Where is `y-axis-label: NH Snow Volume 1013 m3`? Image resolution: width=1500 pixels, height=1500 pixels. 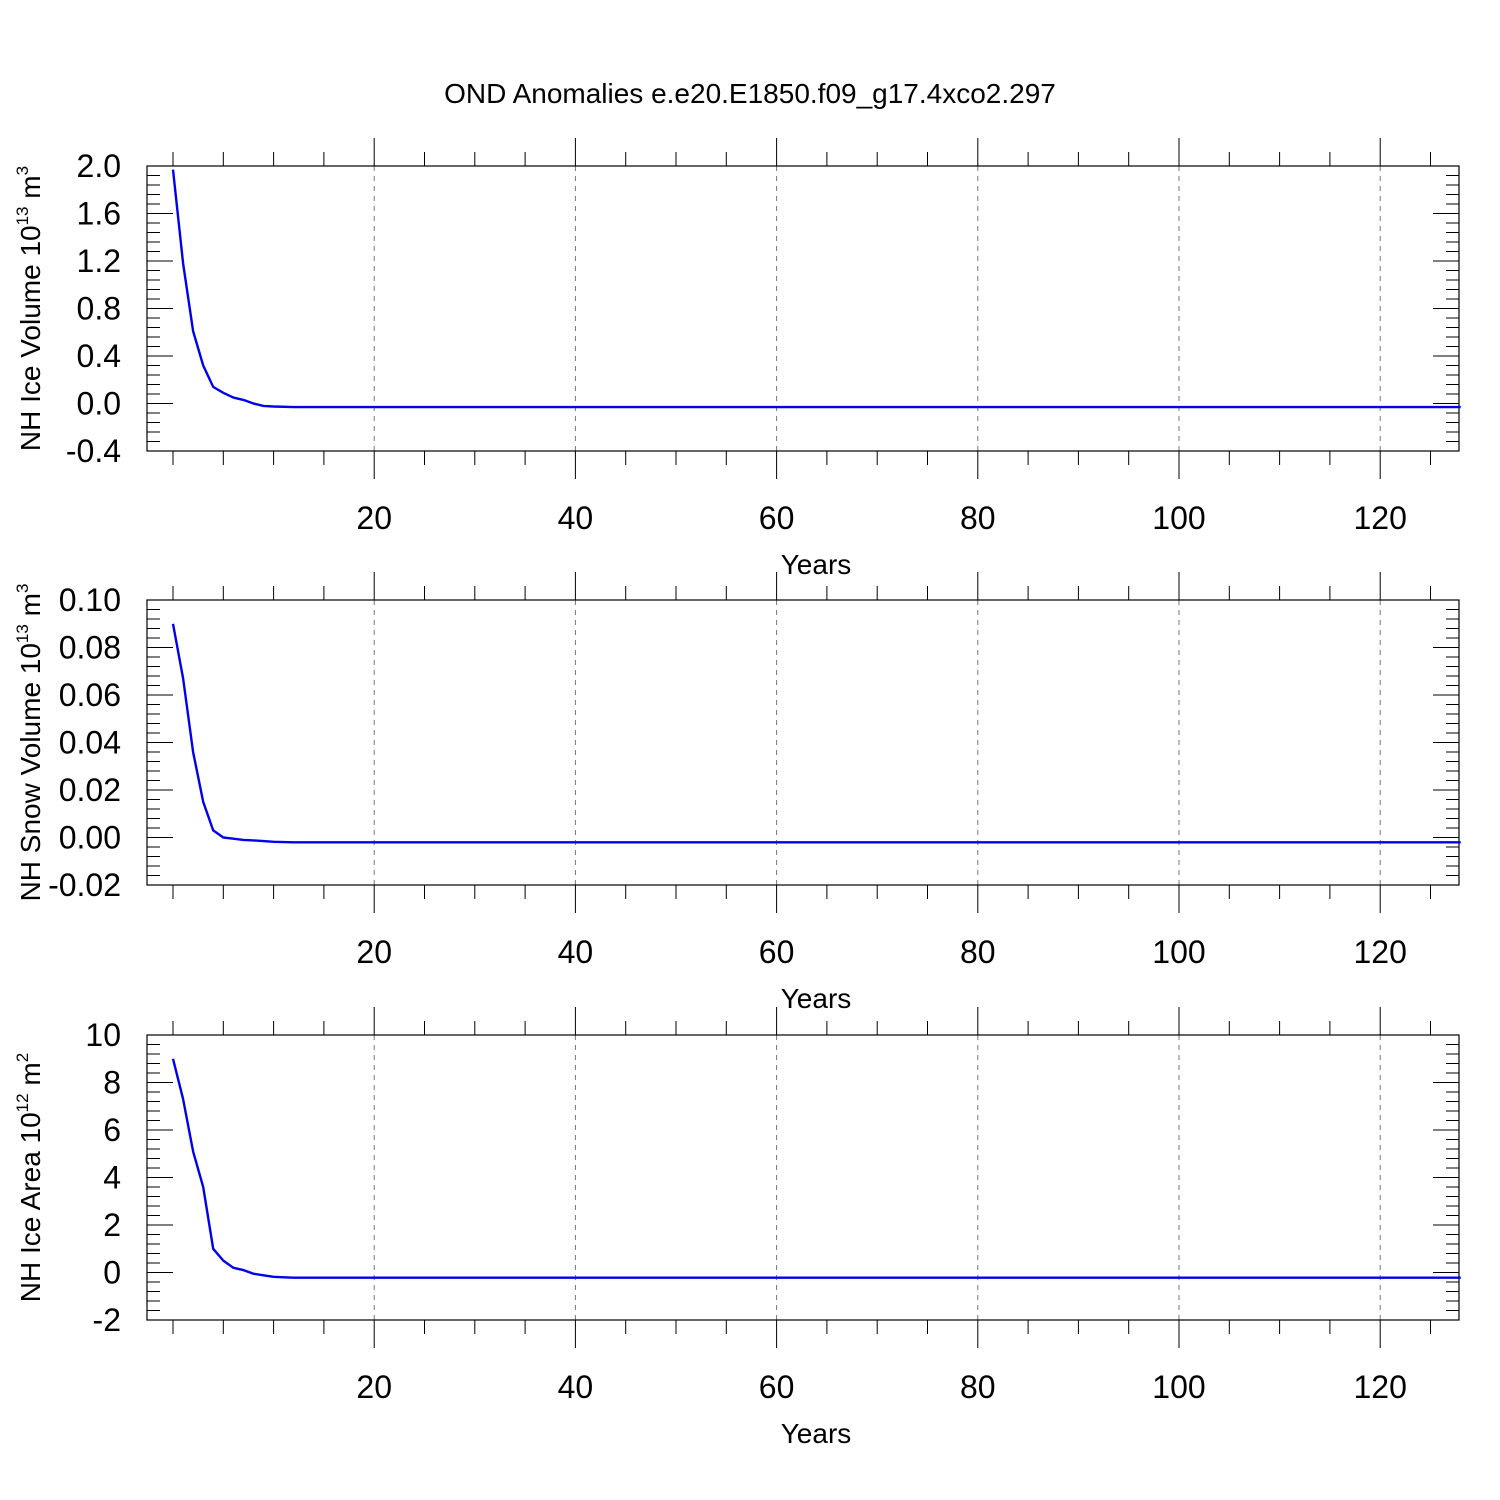 y-axis-label: NH Snow Volume 1013 m3 is located at coordinates (29, 743).